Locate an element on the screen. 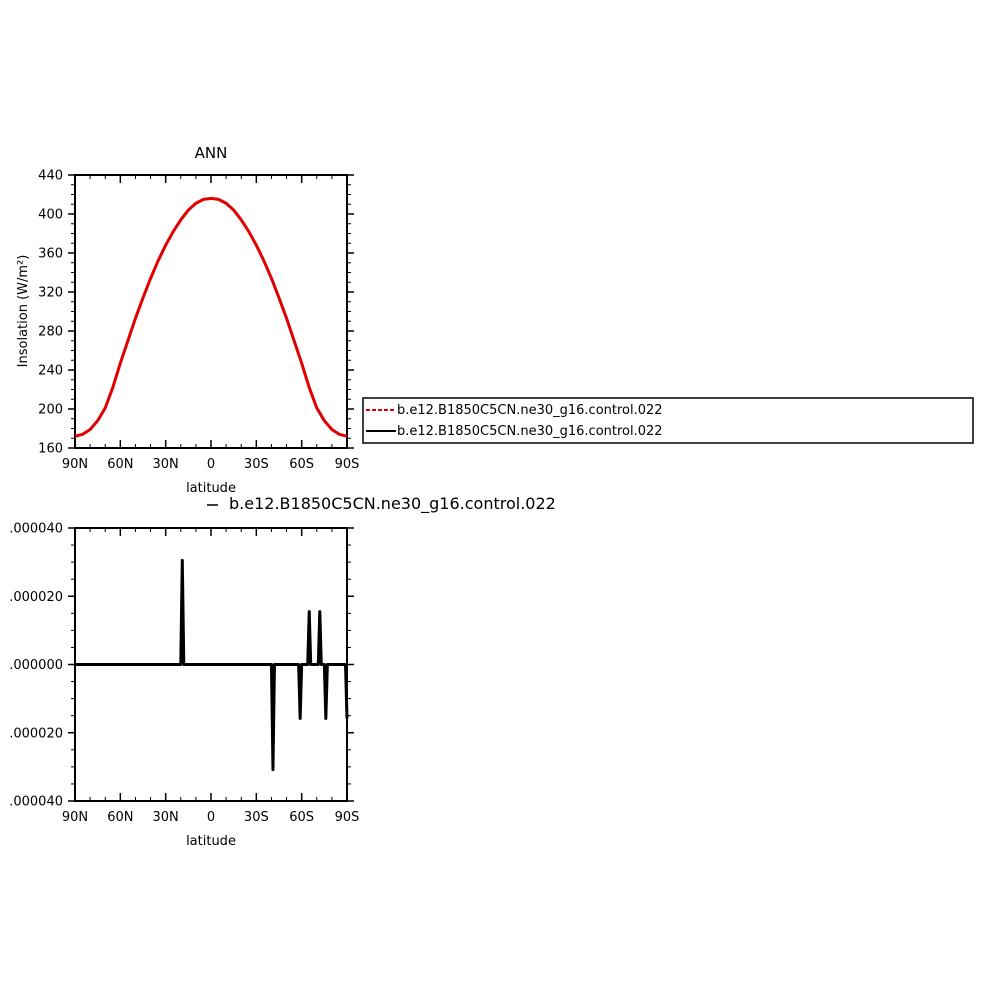 This screenshot has width=989, height=991. difference-x-tick-label: 90N is located at coordinates (75, 817).